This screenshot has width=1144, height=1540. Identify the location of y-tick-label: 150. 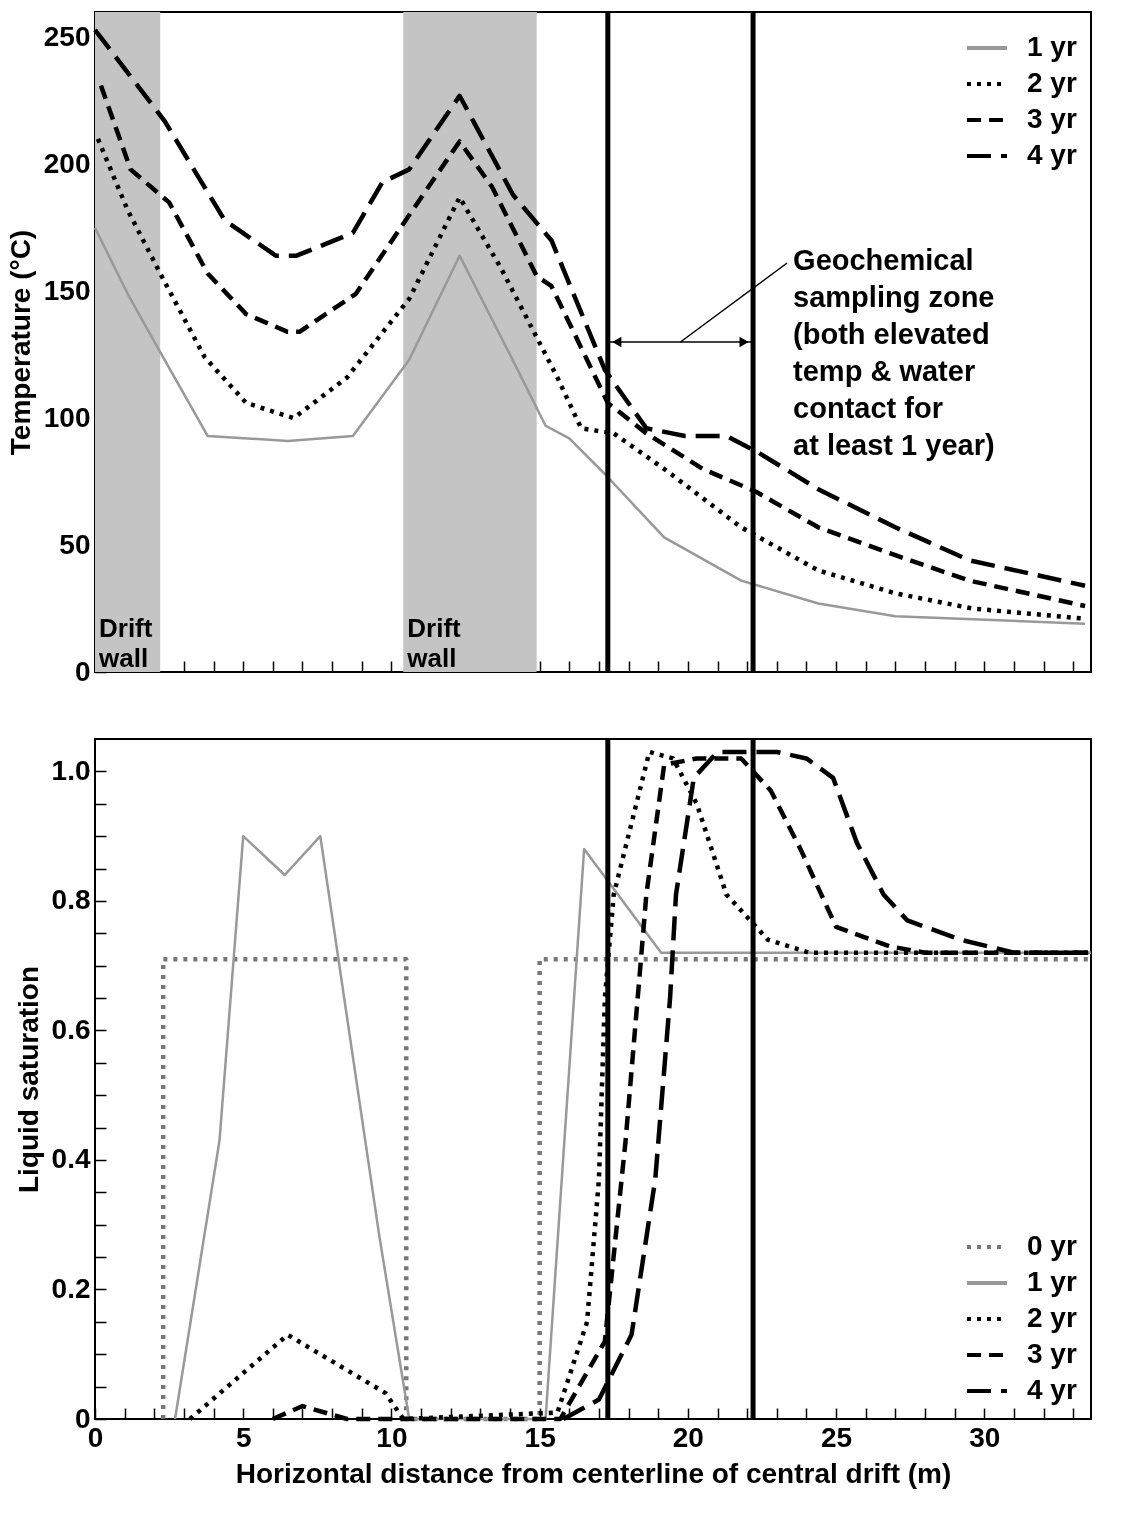
(67, 290).